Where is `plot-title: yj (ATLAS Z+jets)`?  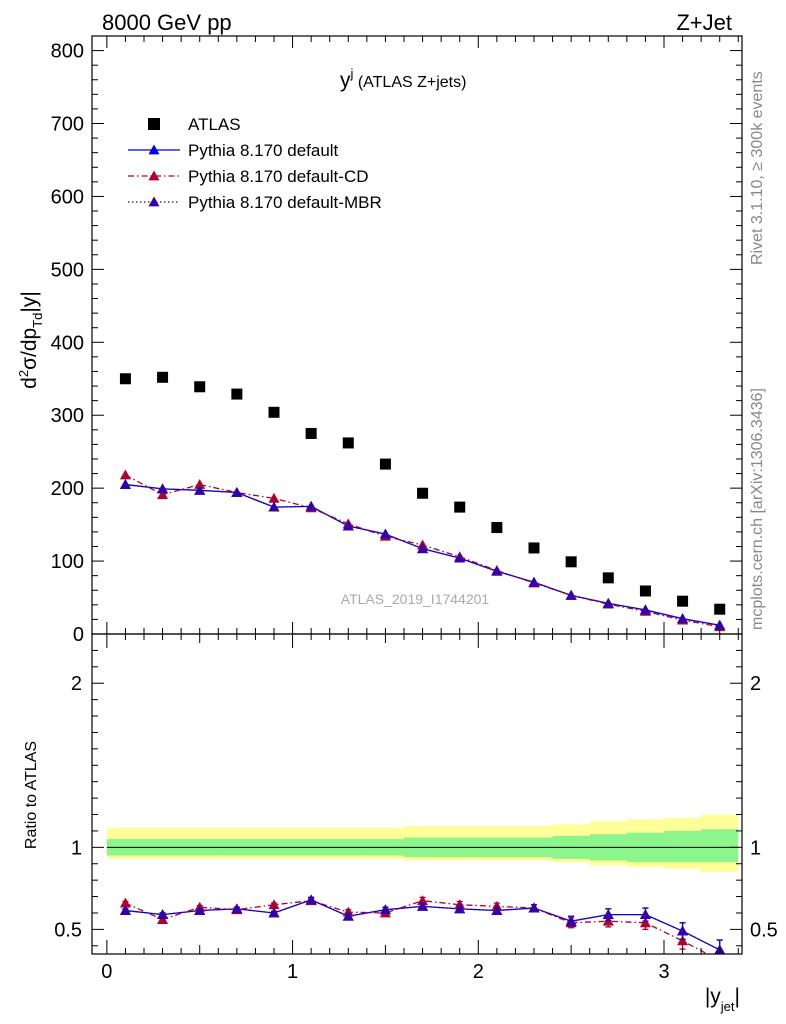 plot-title: yj (ATLAS Z+jets) is located at coordinates (403, 79).